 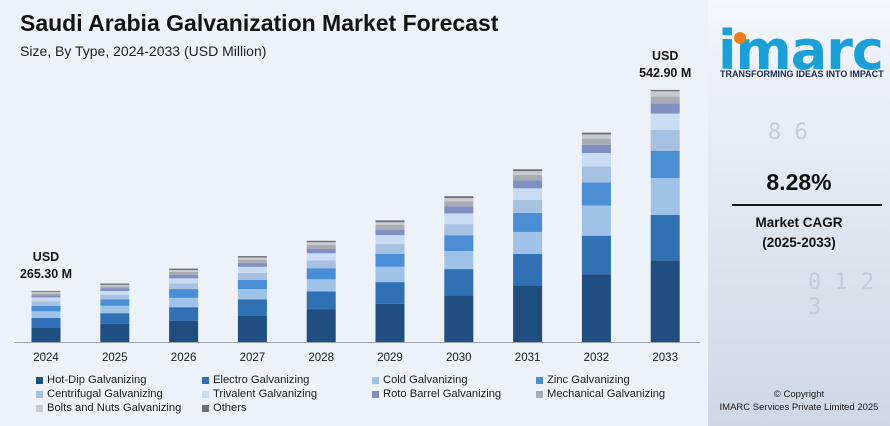 What do you see at coordinates (665, 358) in the screenshot?
I see `x-tick-label: 2033` at bounding box center [665, 358].